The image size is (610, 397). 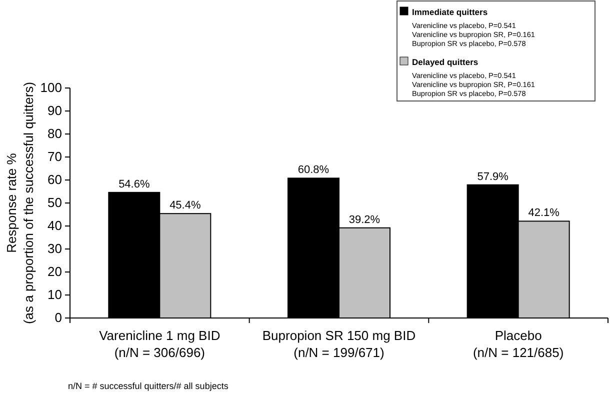 I want to click on x-tick-label: Placebo (n/N = 121/685), so click(x=518, y=344).